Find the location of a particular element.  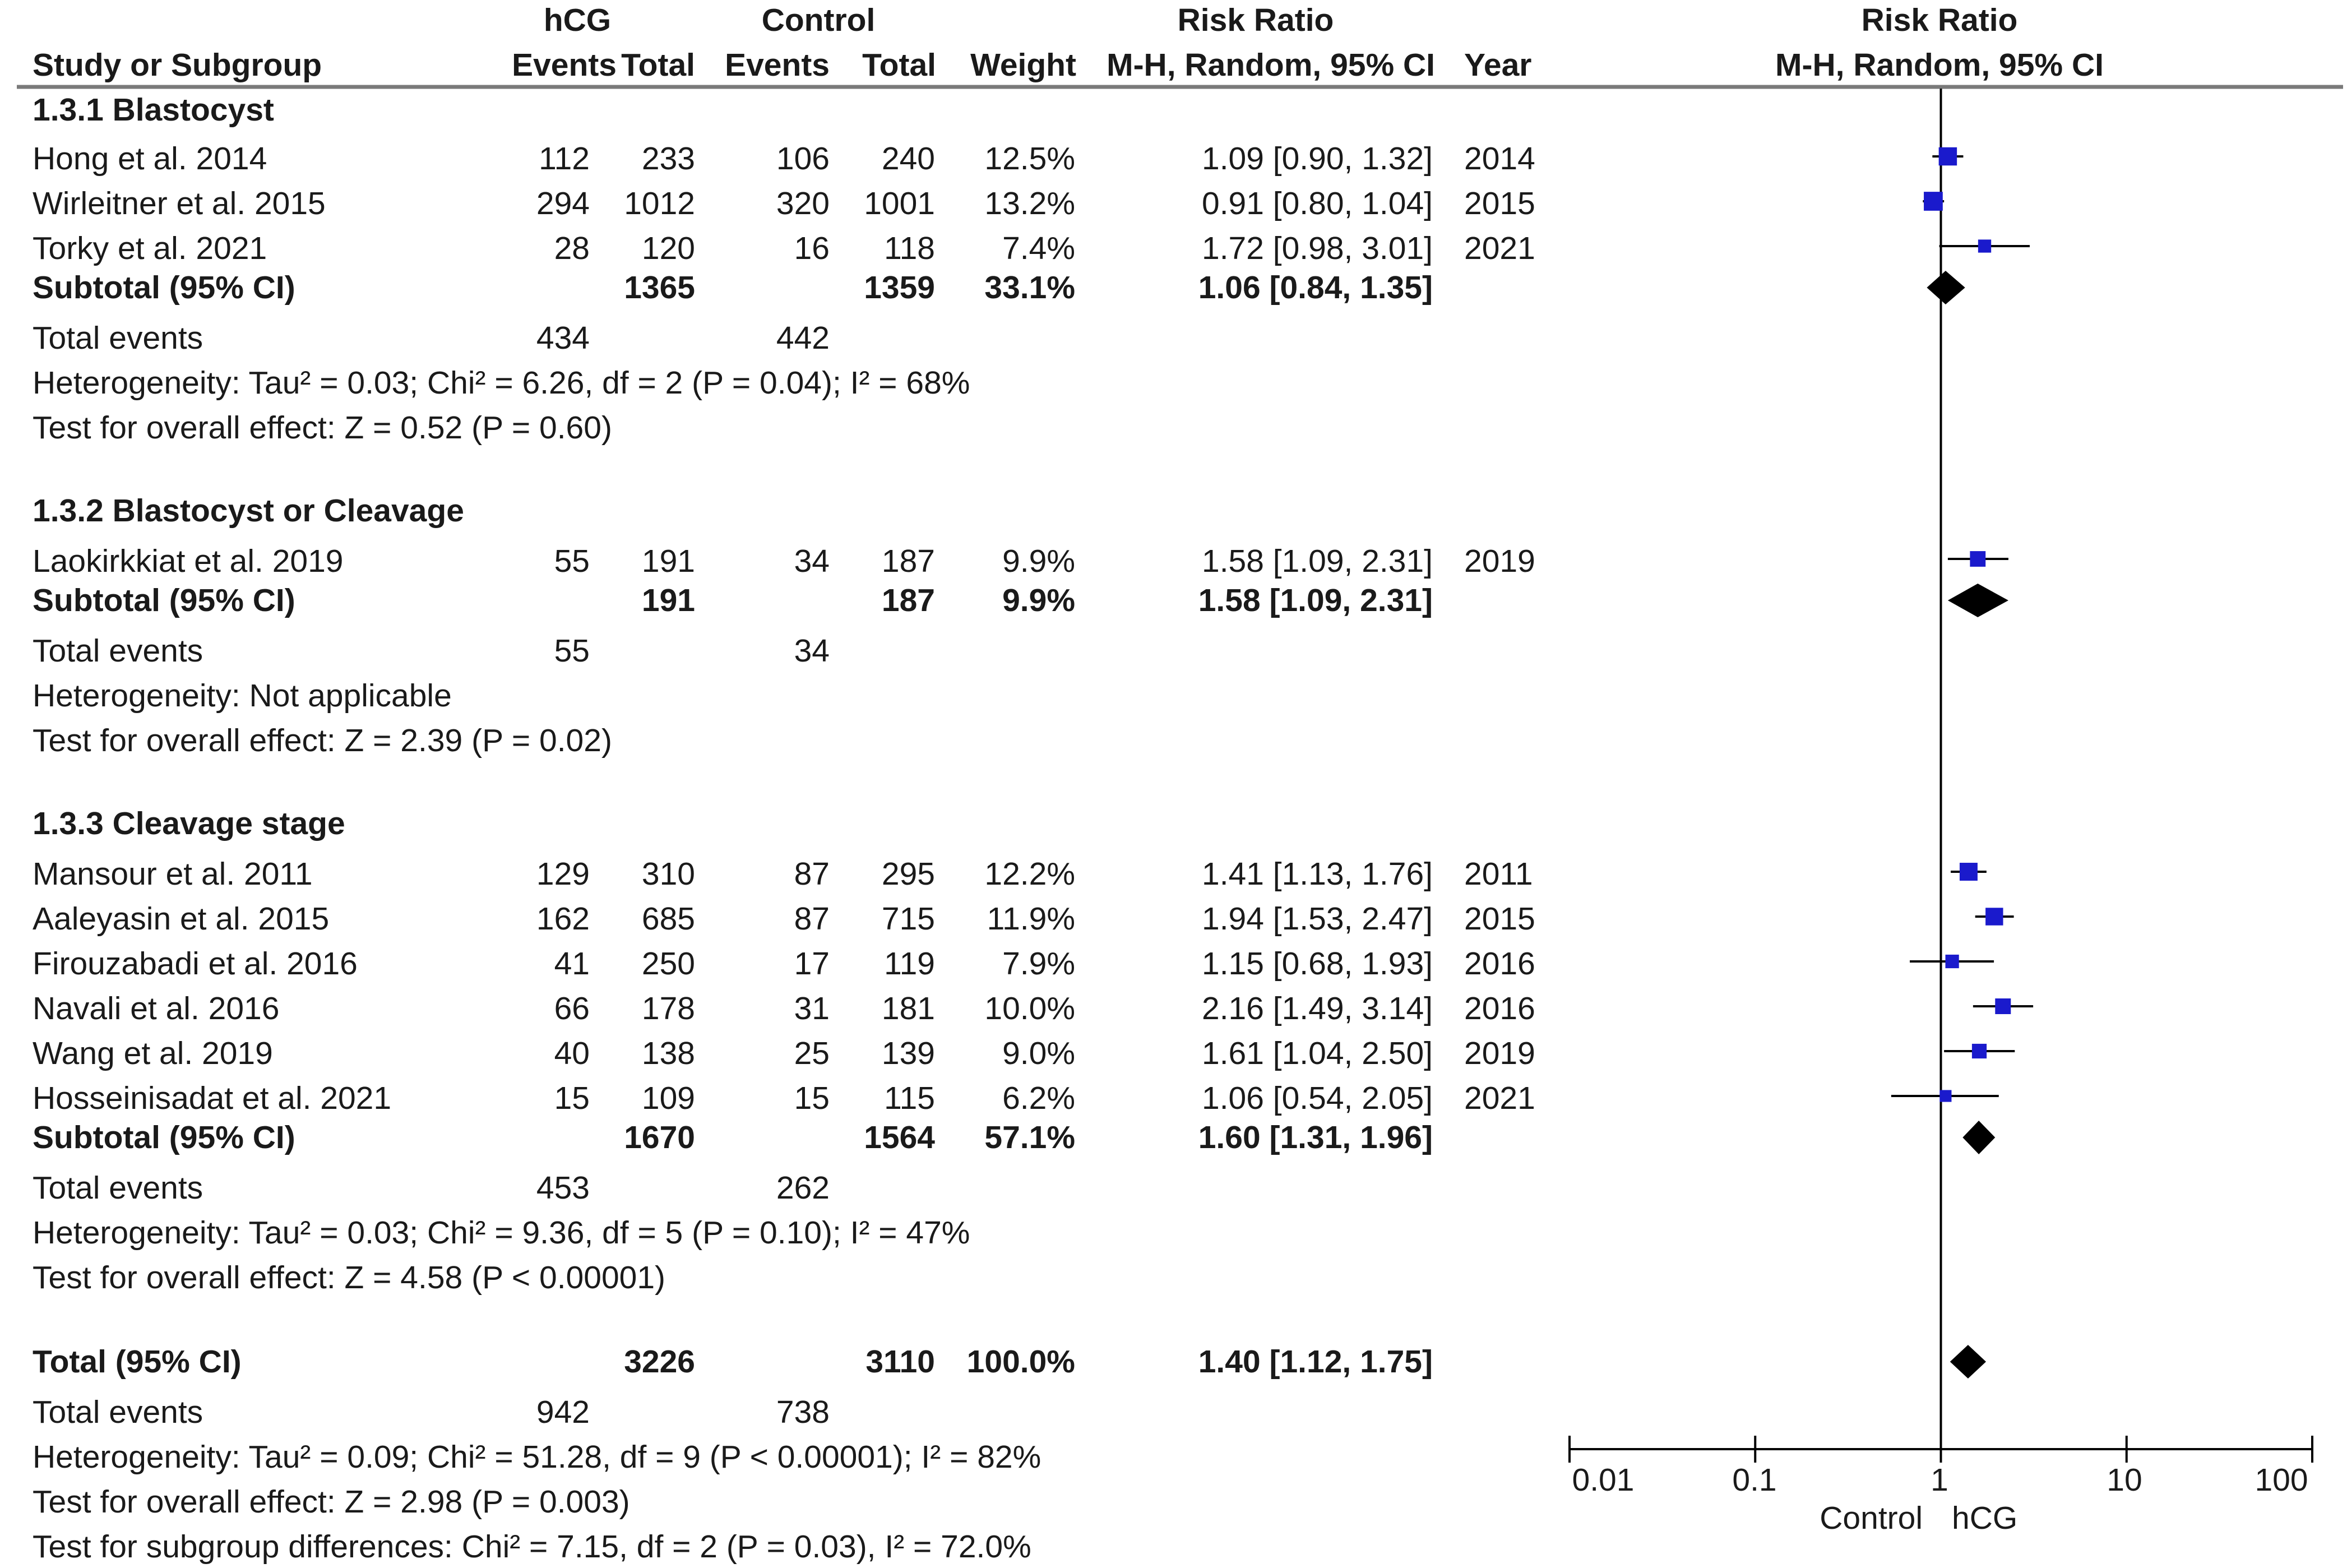

cell-weight: 11.9% is located at coordinates (1031, 919).